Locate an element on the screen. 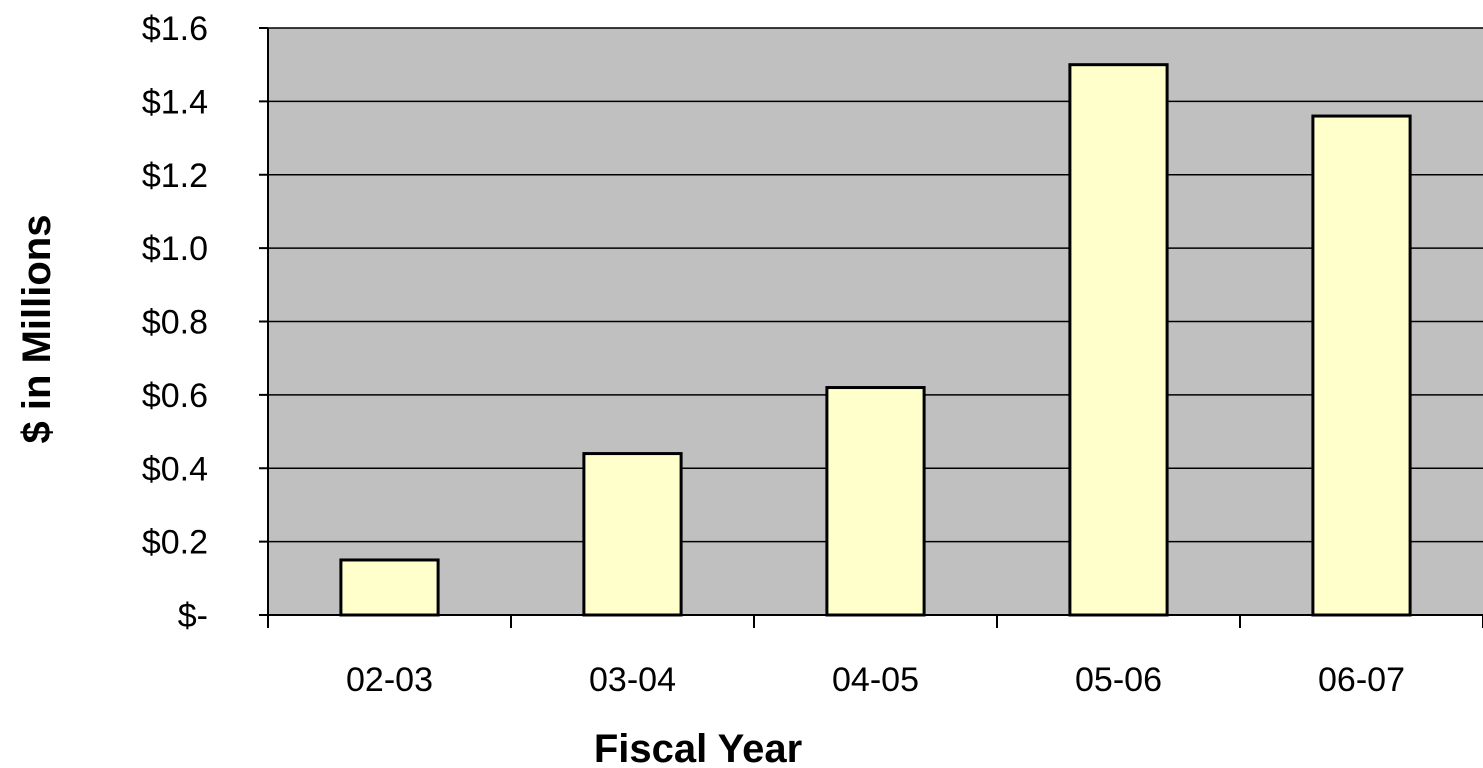 This screenshot has width=1483, height=768. y-tick-label: $0.4 is located at coordinates (175, 469).